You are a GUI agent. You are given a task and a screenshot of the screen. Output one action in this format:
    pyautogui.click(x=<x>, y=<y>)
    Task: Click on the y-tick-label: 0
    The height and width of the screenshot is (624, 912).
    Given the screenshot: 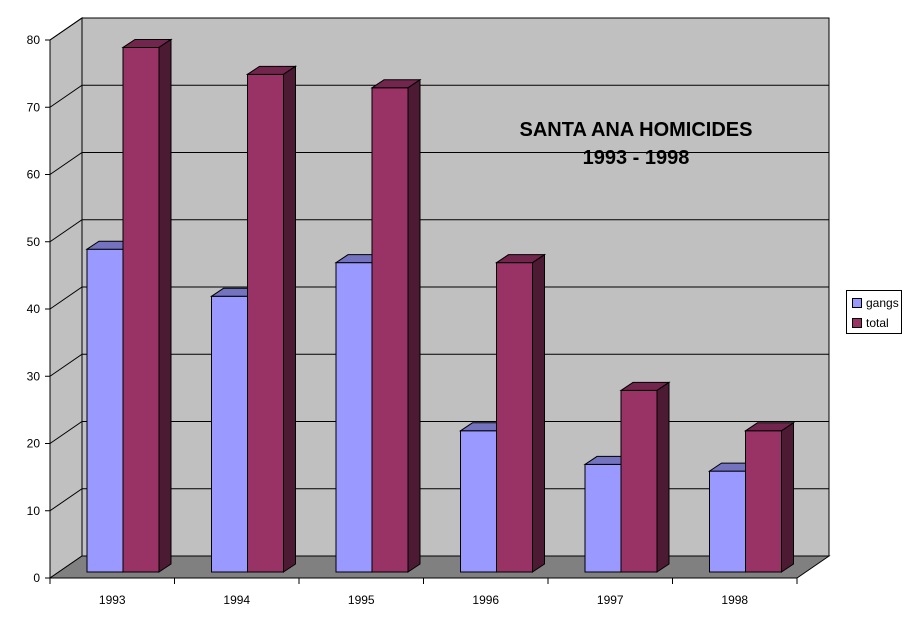 What is the action you would take?
    pyautogui.click(x=36, y=578)
    